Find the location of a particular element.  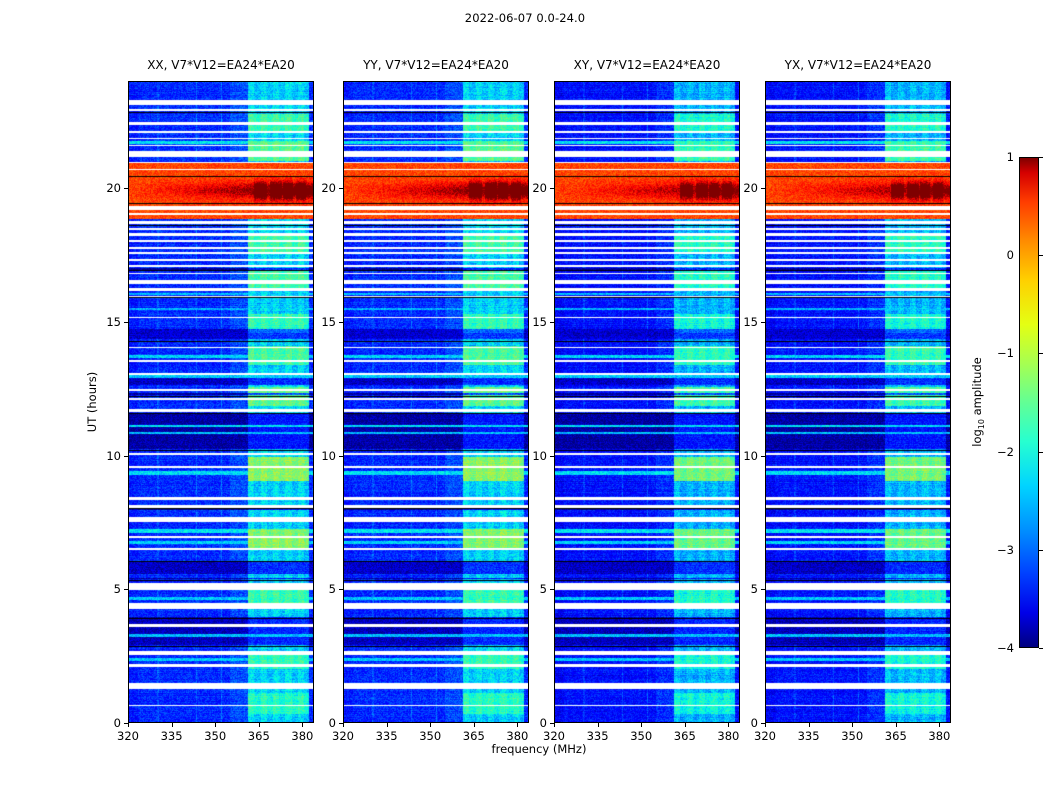

colorbar-tick-label: −4 is located at coordinates (1005, 648).